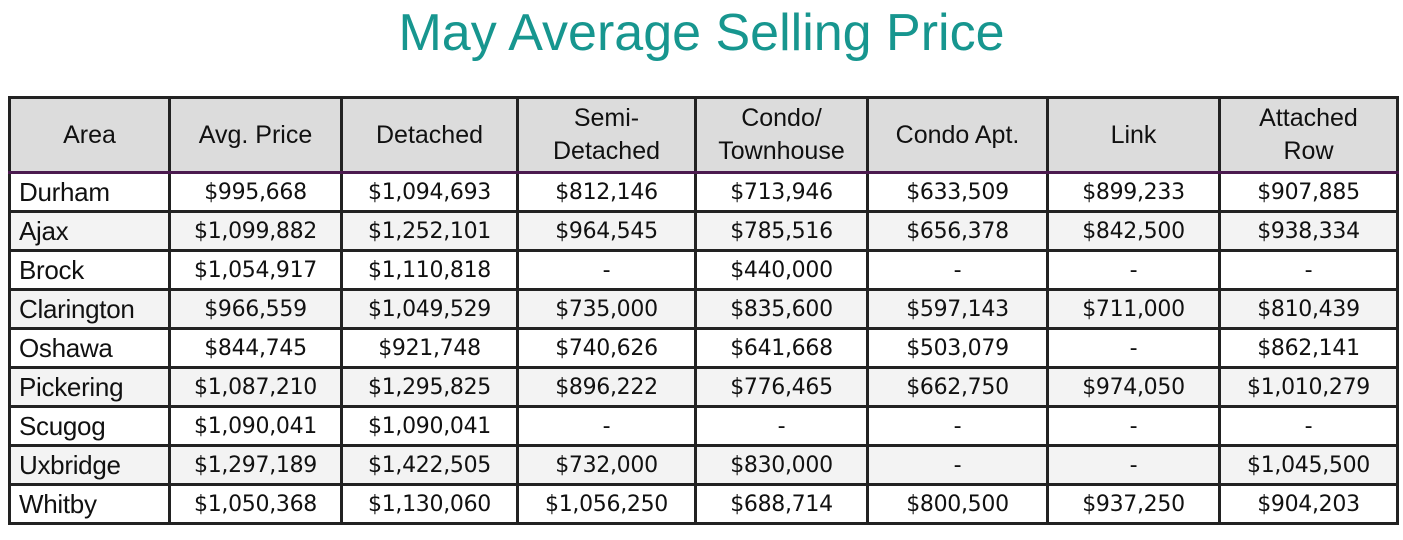 The width and height of the screenshot is (1403, 540). What do you see at coordinates (89, 192) in the screenshot?
I see `area-cell: Durham` at bounding box center [89, 192].